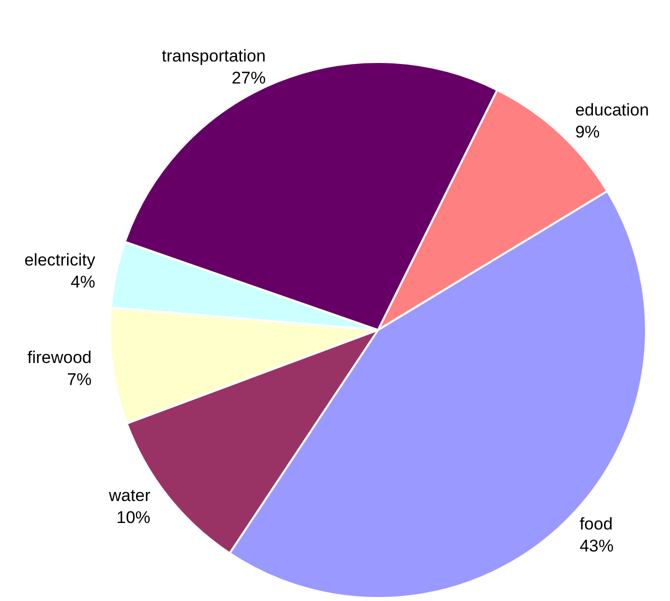 The image size is (670, 601). What do you see at coordinates (249, 78) in the screenshot?
I see `data-label: 27%` at bounding box center [249, 78].